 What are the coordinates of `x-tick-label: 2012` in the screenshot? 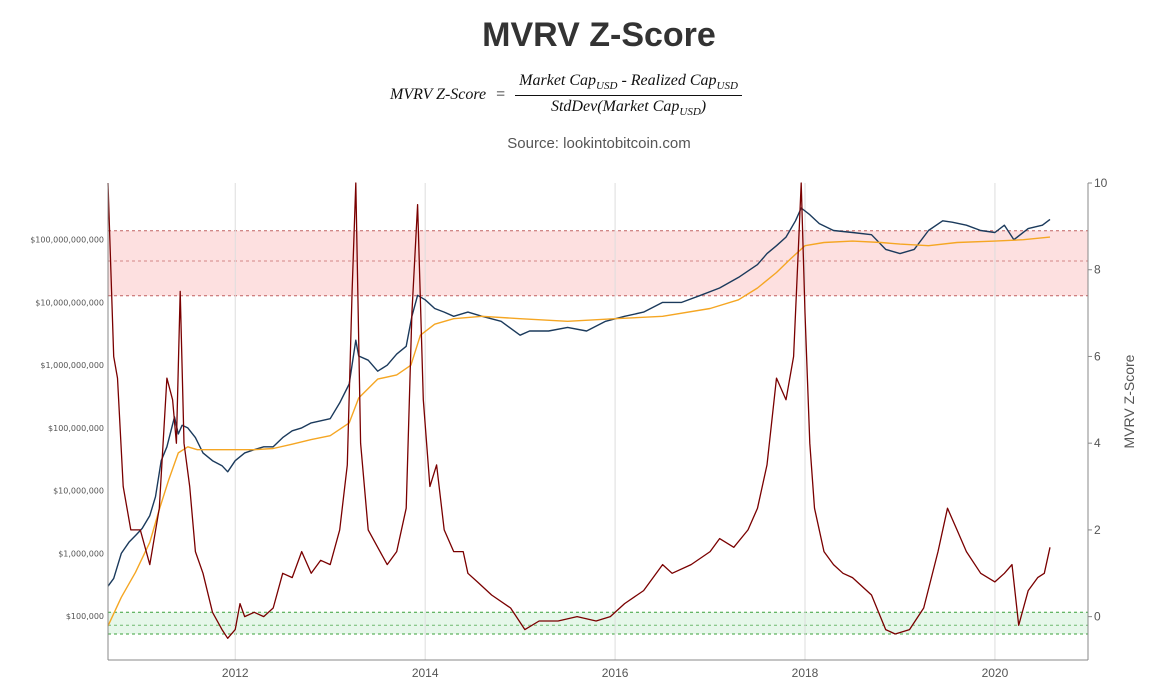 It's located at (235, 673).